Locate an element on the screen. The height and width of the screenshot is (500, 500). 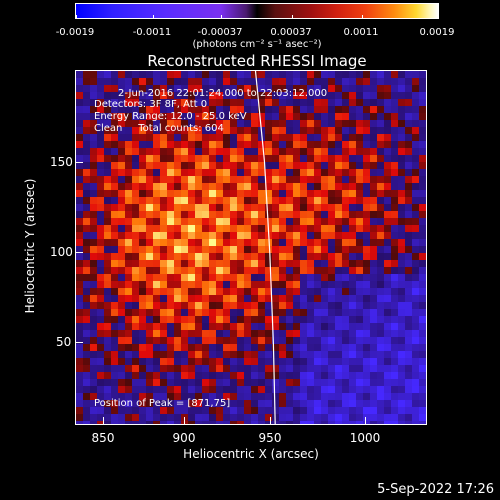
colorbar-units: (photons cm⁻² s⁻¹ asec⁻²) is located at coordinates (257, 44).